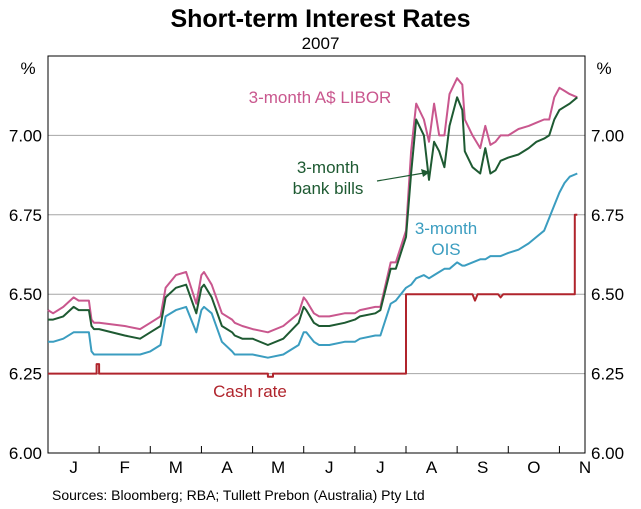 The width and height of the screenshot is (641, 509). I want to click on x-tick-label: S, so click(482, 467).